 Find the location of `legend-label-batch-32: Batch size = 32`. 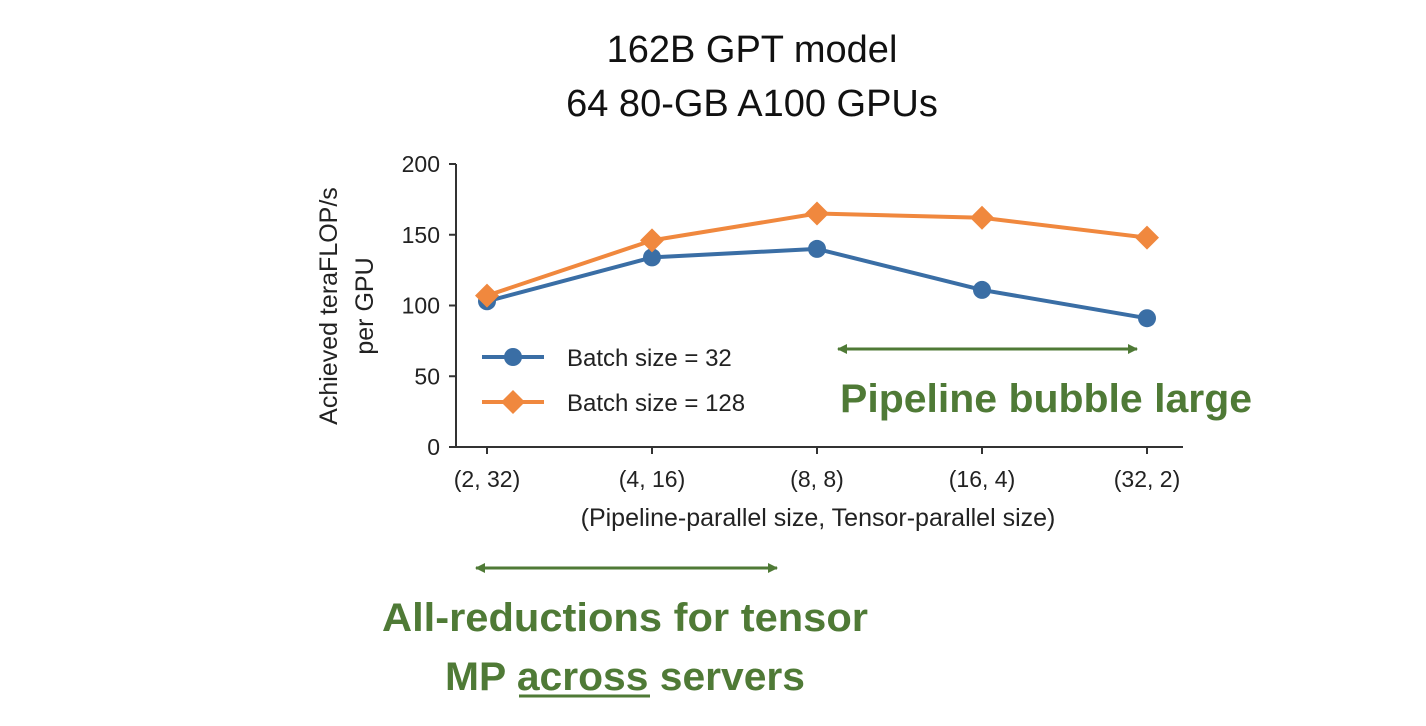

legend-label-batch-32: Batch size = 32 is located at coordinates (649, 358).